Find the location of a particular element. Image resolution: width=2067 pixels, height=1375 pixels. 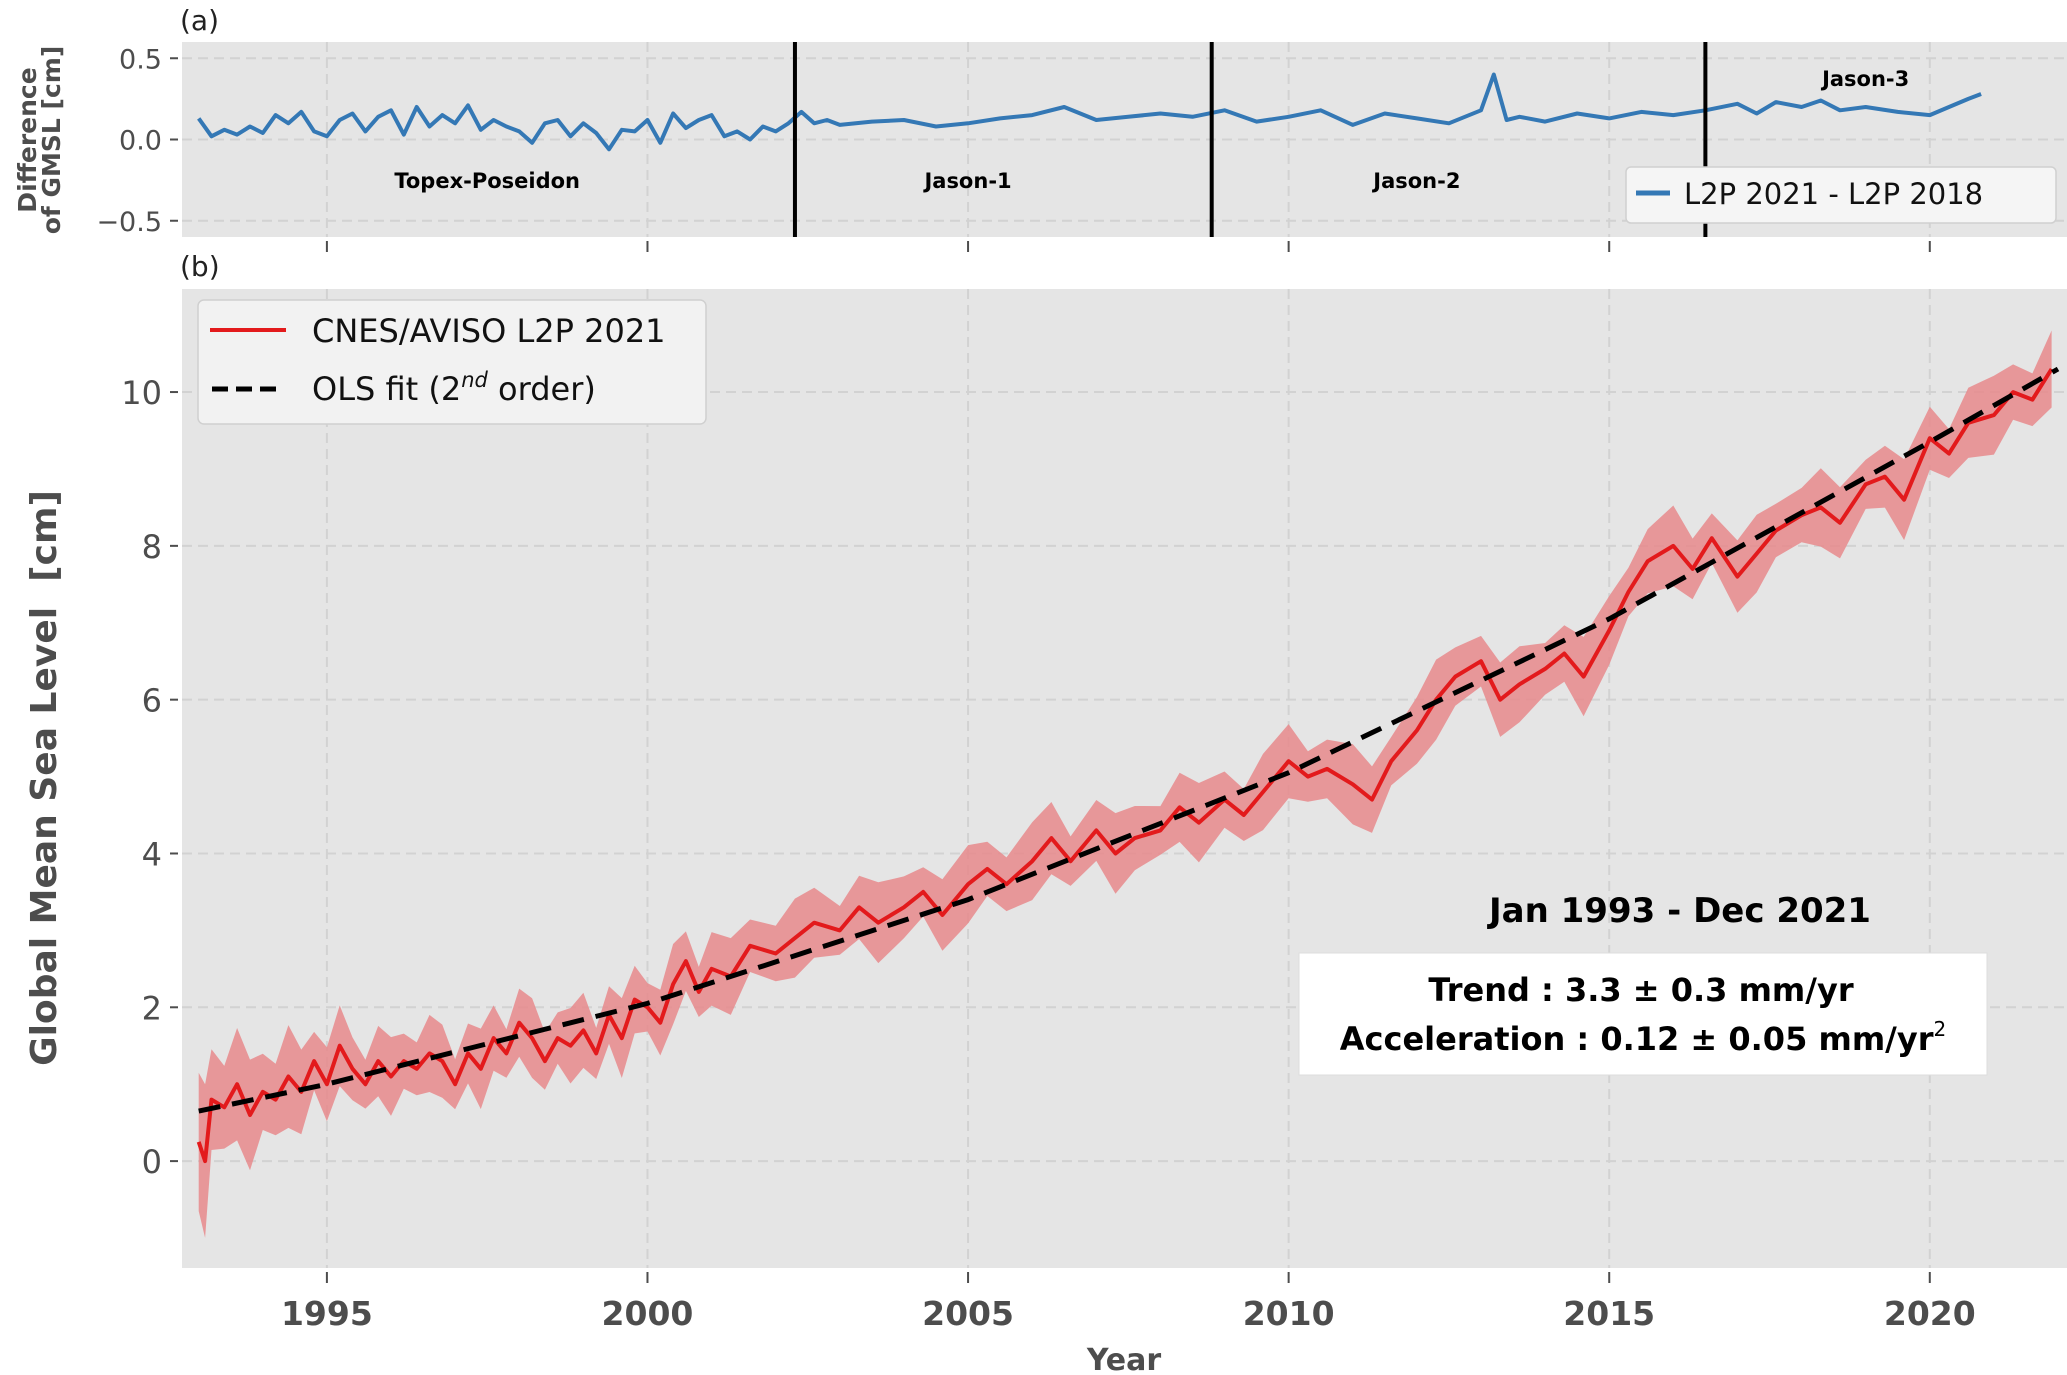

panel-b-x-ticks: 1995 2000 2005 2010 2015 2020 is located at coordinates (1128, 1302).